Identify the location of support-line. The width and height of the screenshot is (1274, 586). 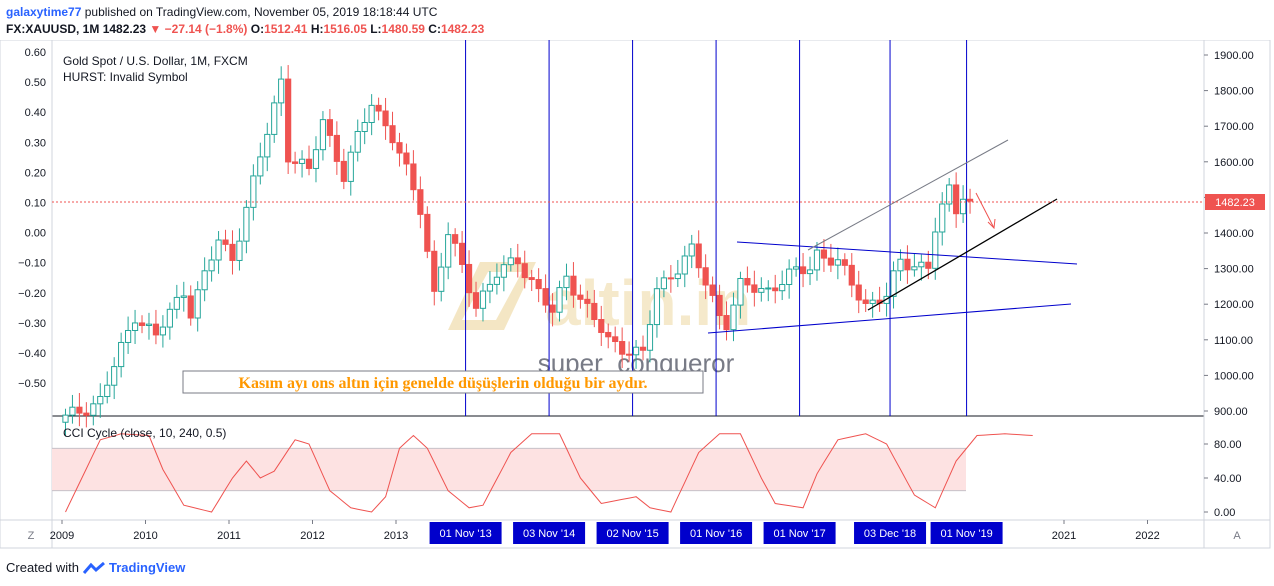
(889, 318).